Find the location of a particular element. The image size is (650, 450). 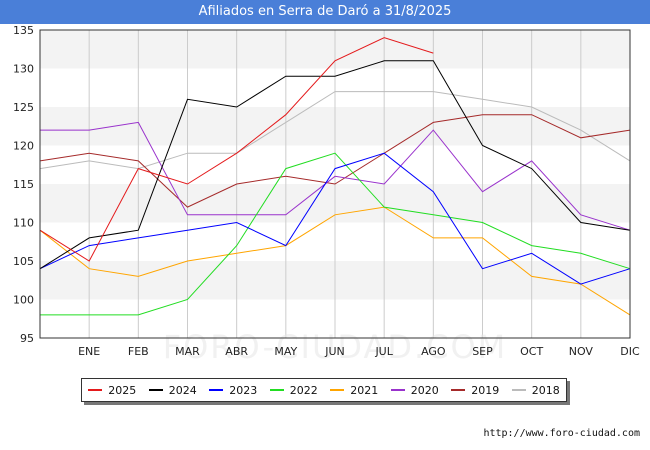

y-tick-label: 95 is located at coordinates (27, 338).